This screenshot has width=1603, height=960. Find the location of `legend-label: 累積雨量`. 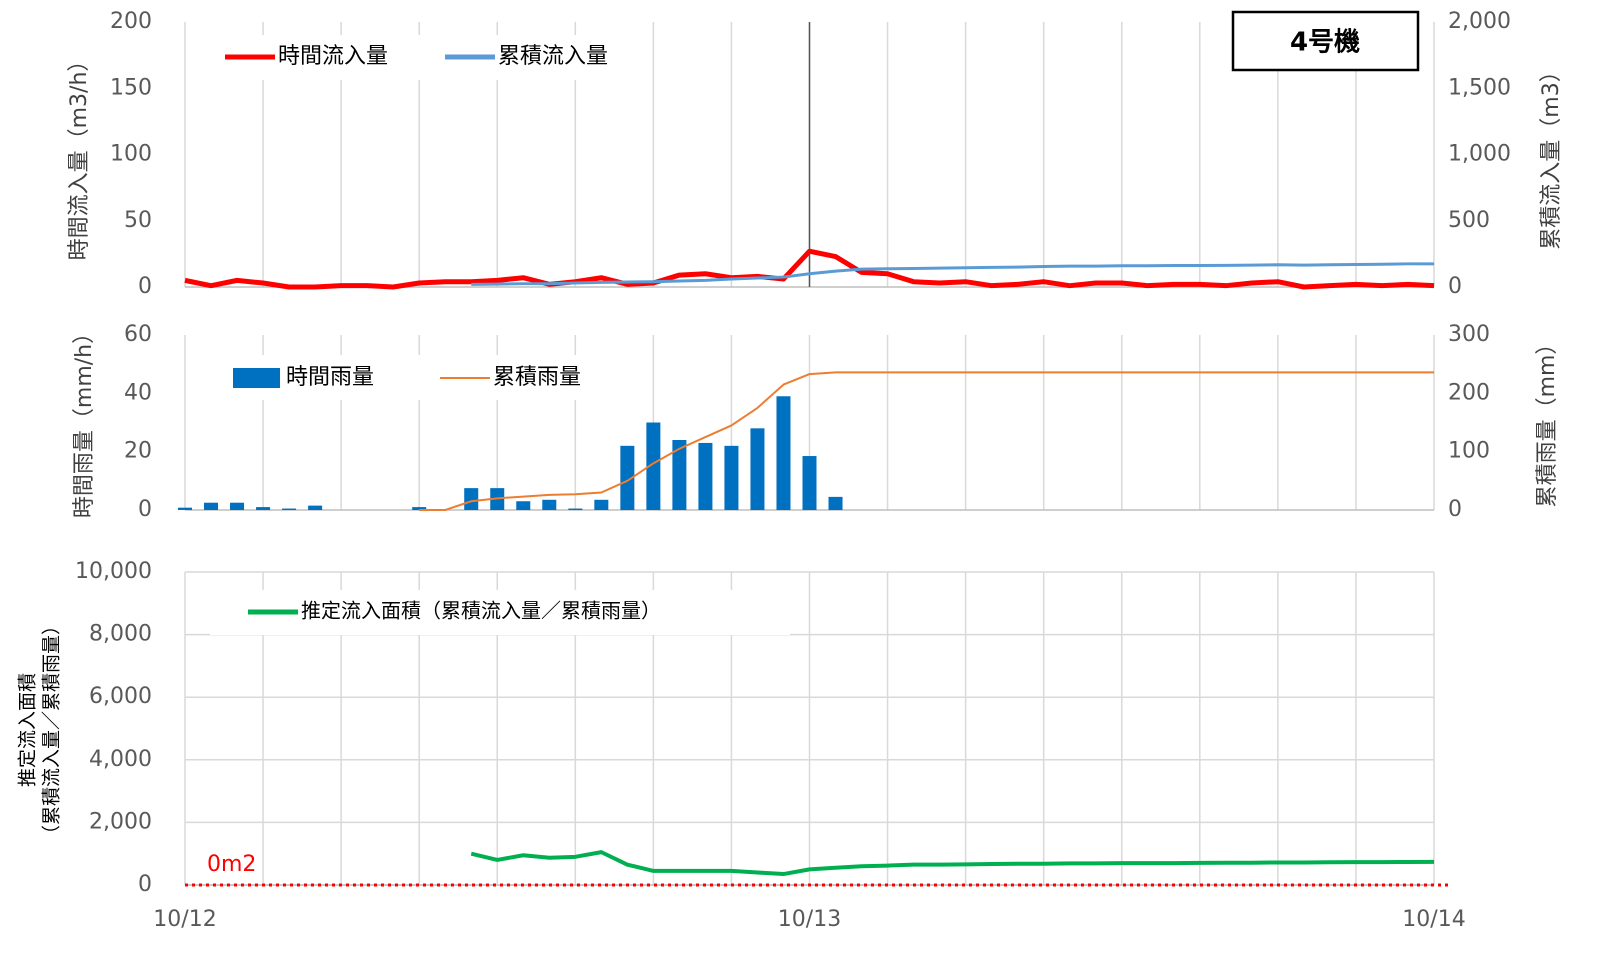

legend-label: 累積雨量 is located at coordinates (537, 377).